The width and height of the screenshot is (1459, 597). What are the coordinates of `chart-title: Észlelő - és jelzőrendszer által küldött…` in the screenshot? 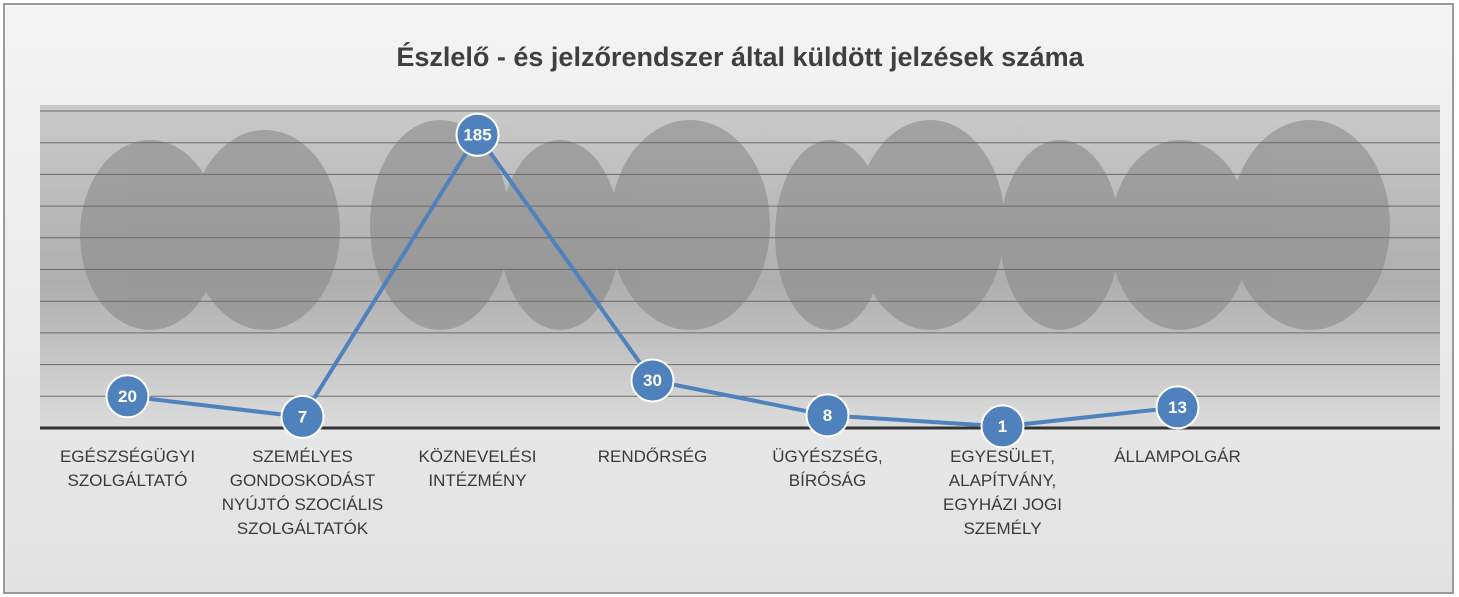 It's located at (740, 56).